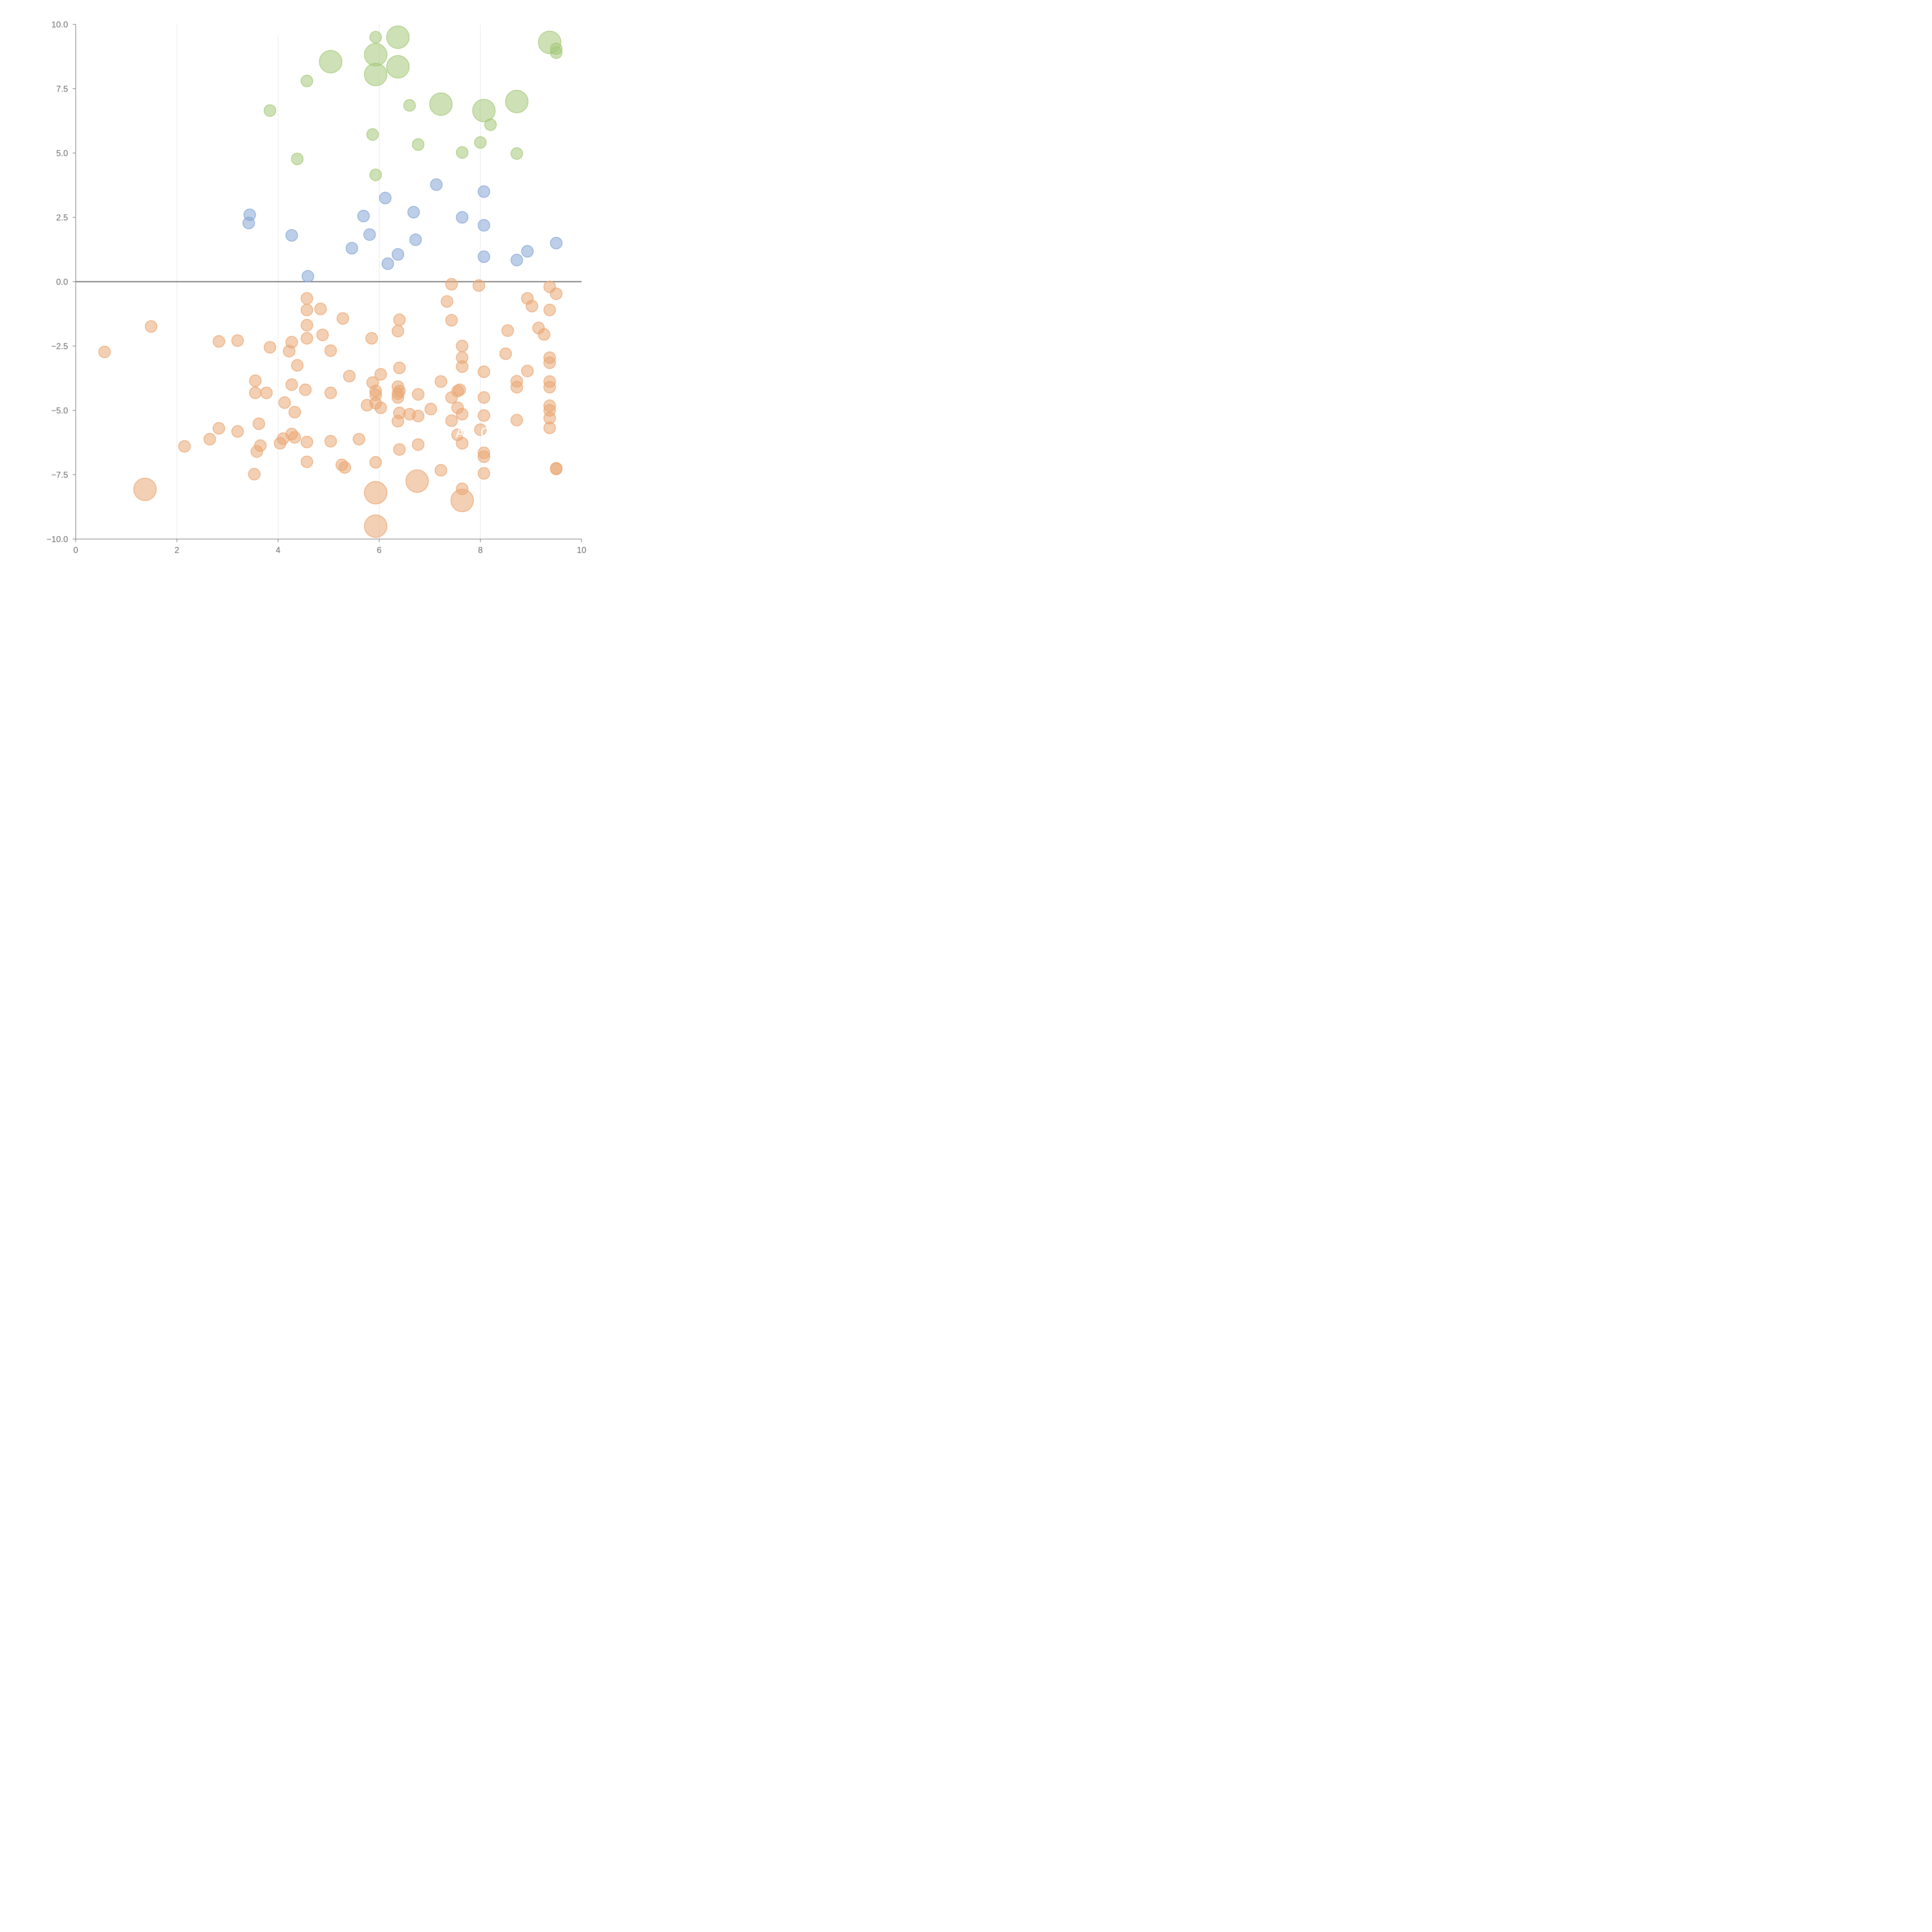 The width and height of the screenshot is (1932, 1932). I want to click on series-green, so click(414, 104).